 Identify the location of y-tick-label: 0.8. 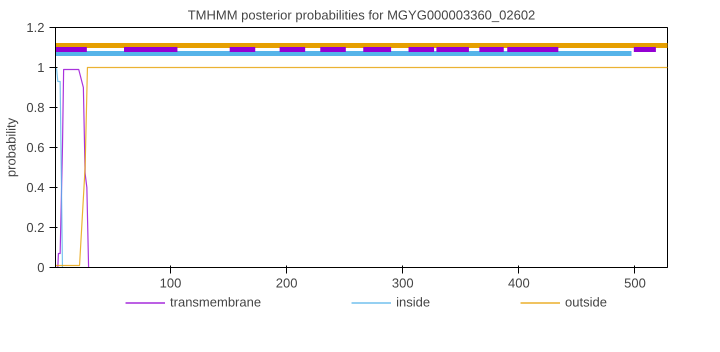
(35, 107).